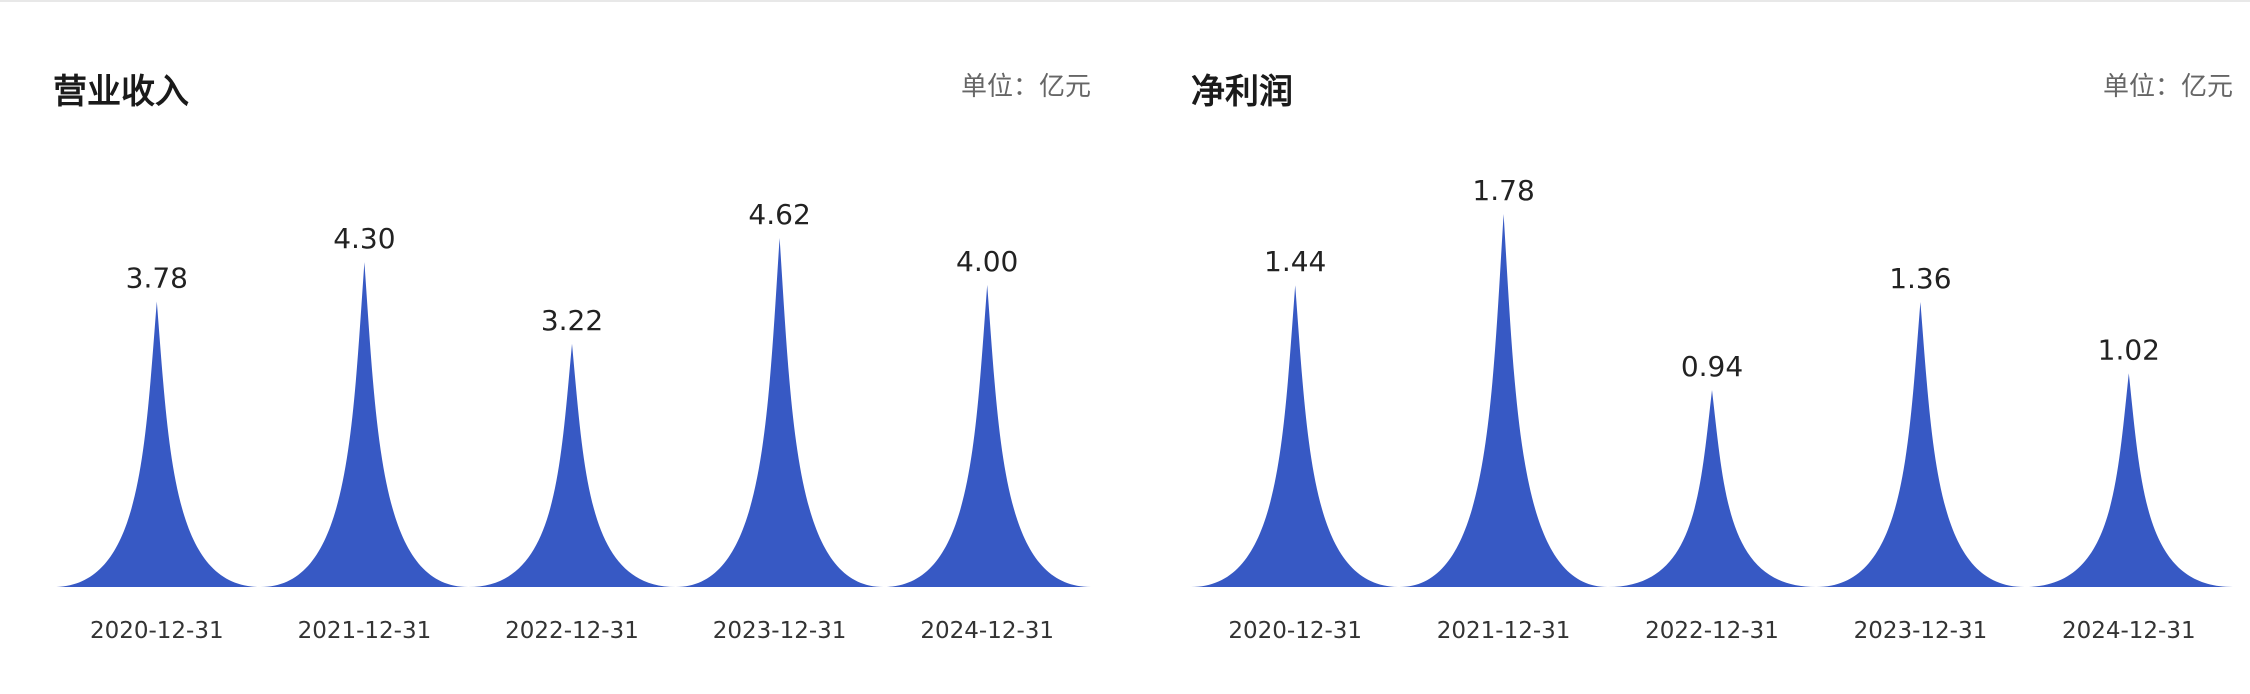 The width and height of the screenshot is (2250, 694). I want to click on net-profit-title: 净利润, so click(1242, 92).